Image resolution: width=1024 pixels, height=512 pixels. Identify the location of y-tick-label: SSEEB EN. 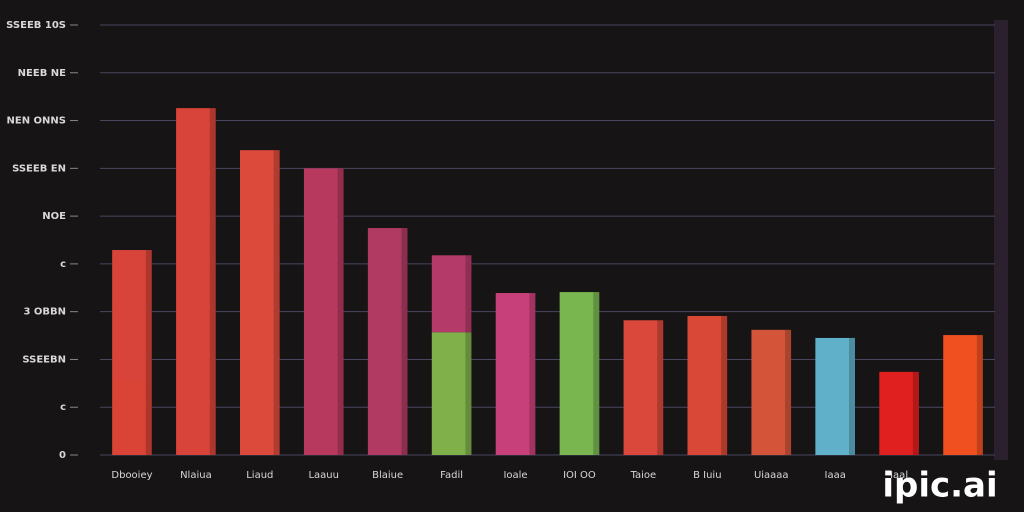
(39, 168).